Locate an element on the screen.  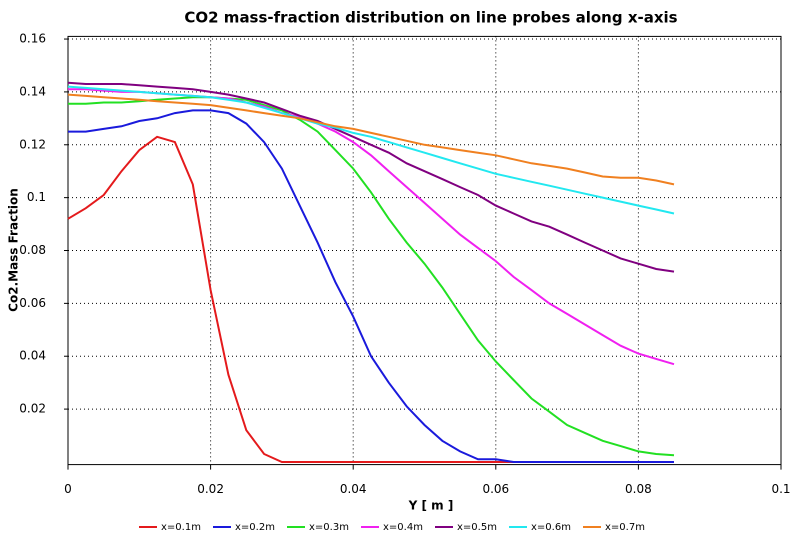
y-tick-label: 0.02 is located at coordinates (32, 409).